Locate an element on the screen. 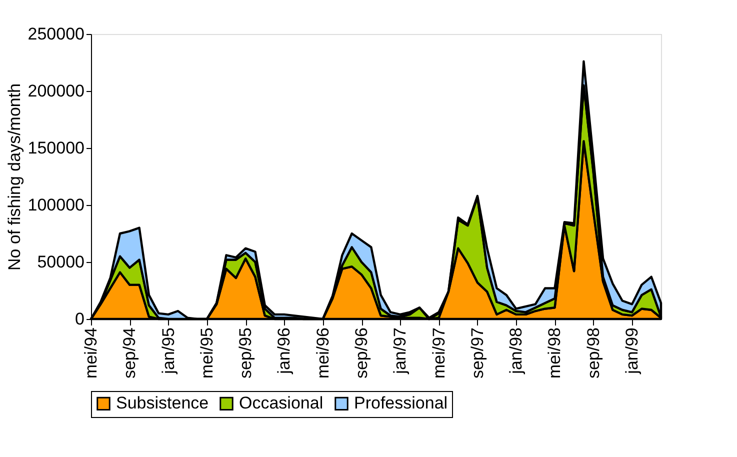 Image resolution: width=737 pixels, height=457 pixels. x-tick-label: mei/97 is located at coordinates (438, 353).